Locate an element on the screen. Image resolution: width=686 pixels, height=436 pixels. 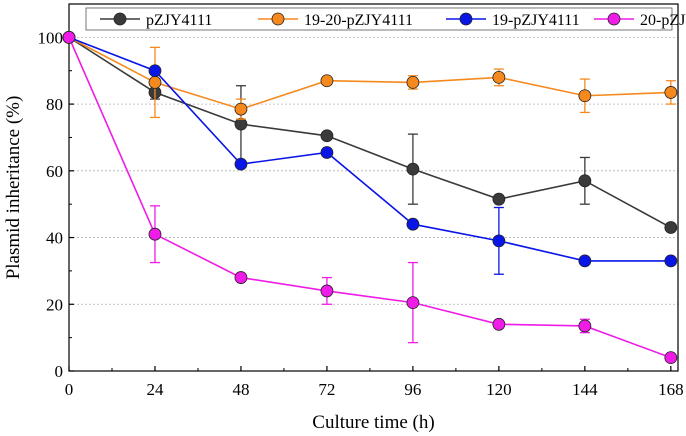
x-tick-label: 0 is located at coordinates (69, 389).